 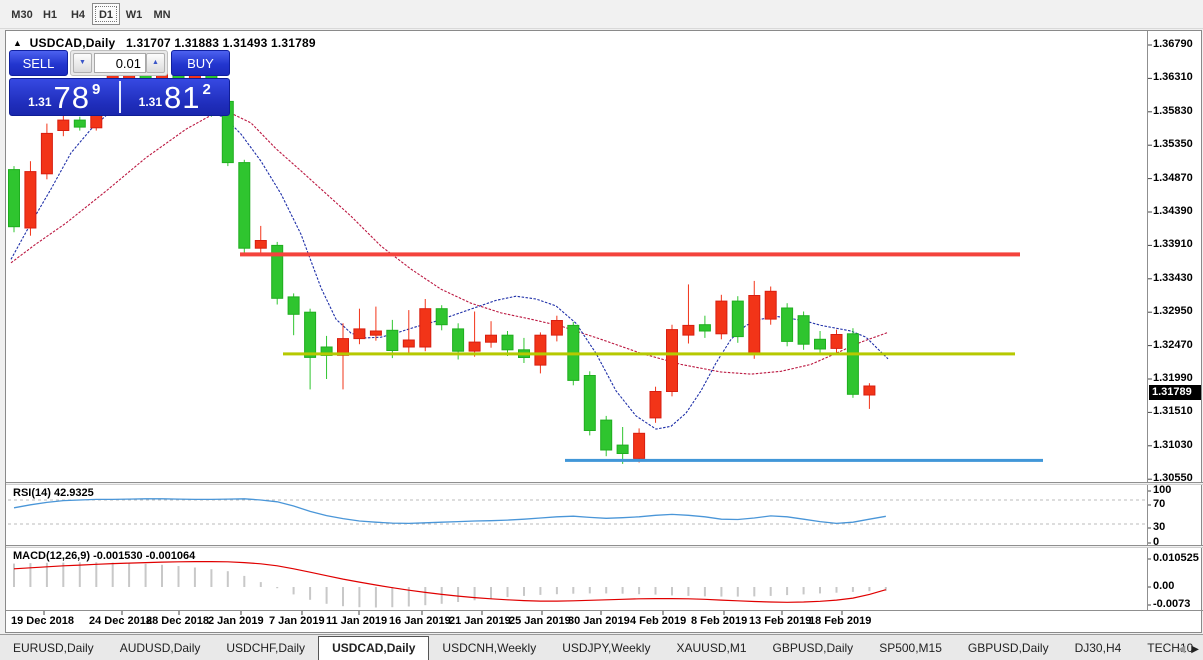 I want to click on macd-axis-label: -0.0073, so click(x=1172, y=604).